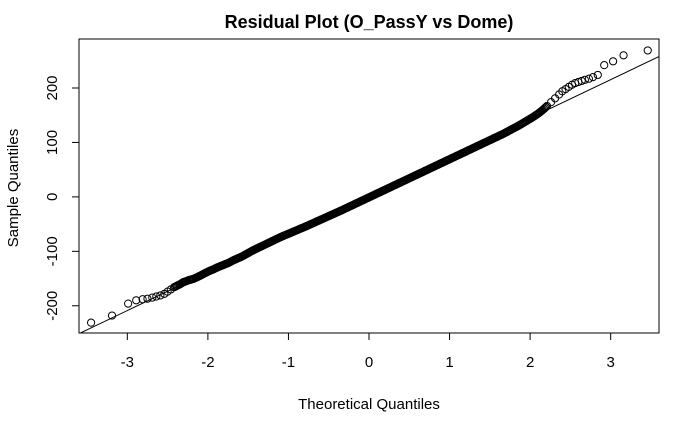 This screenshot has height=432, width=700. Describe the element at coordinates (62, 198) in the screenshot. I see `y-axis: -200 -100 0 100 200` at that location.